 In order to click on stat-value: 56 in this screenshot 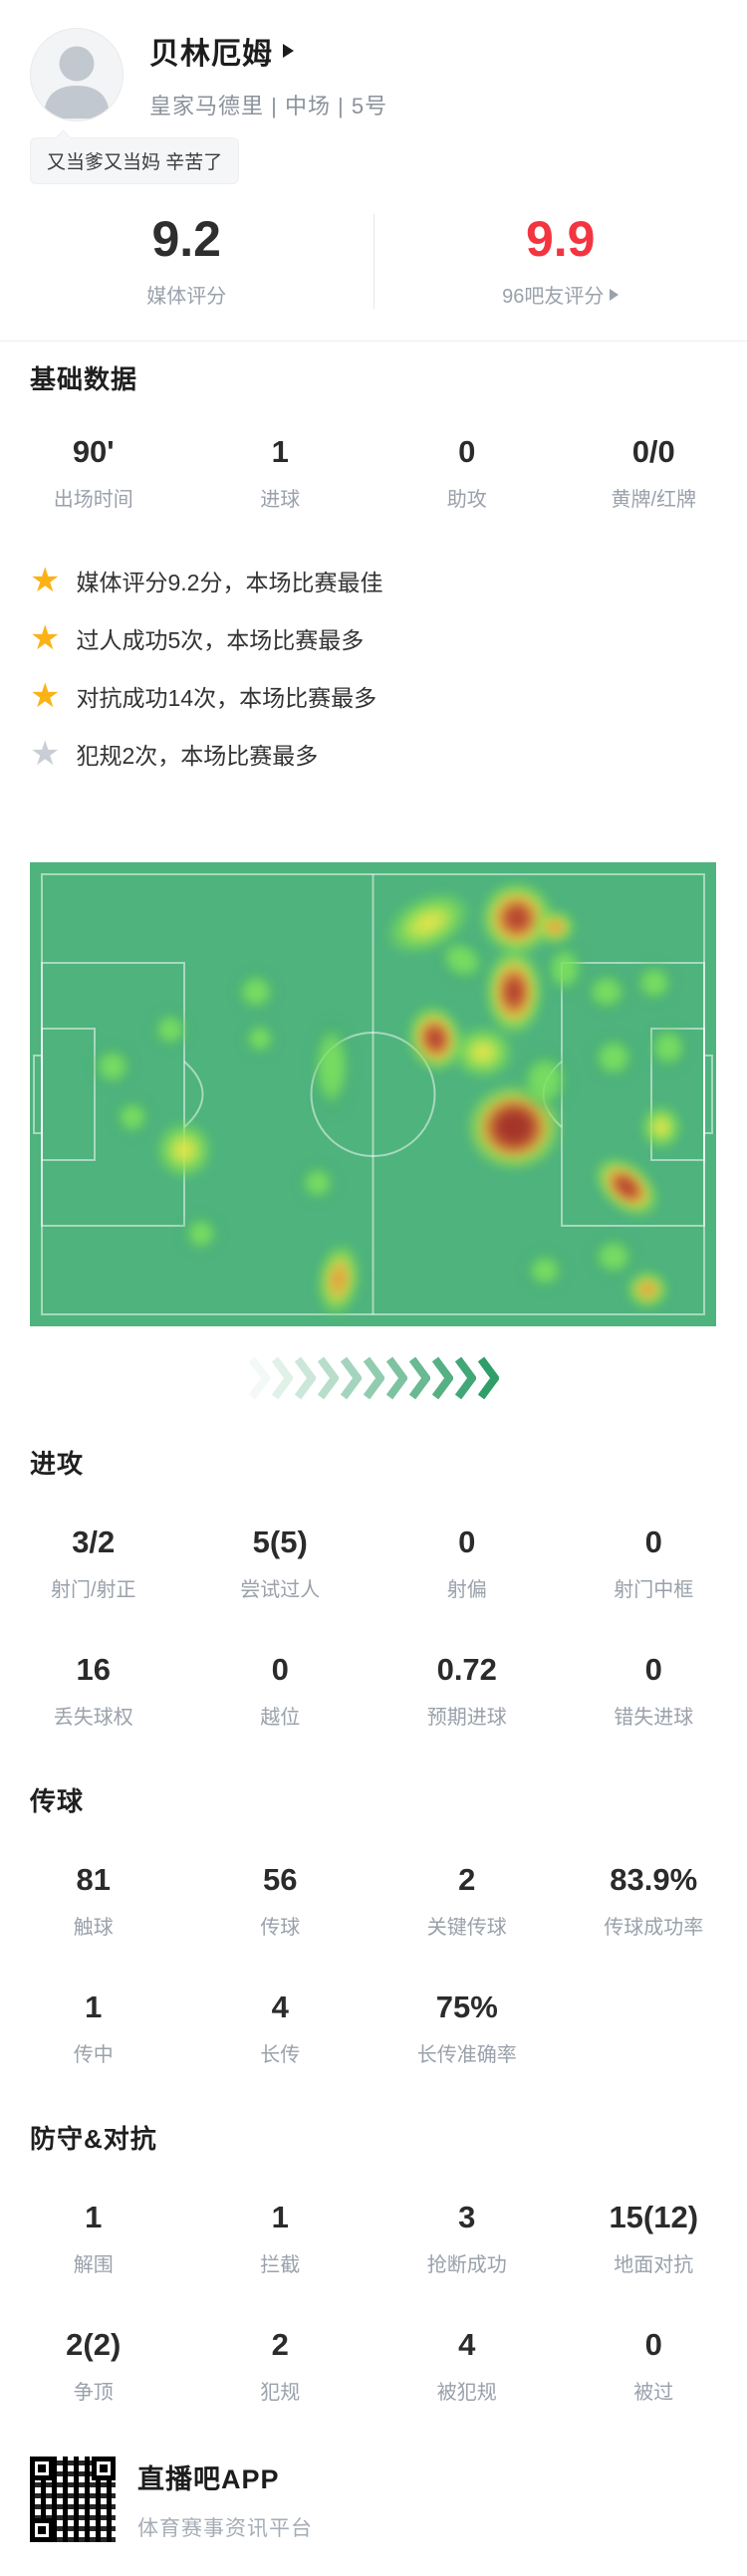, I will do `click(280, 1879)`.